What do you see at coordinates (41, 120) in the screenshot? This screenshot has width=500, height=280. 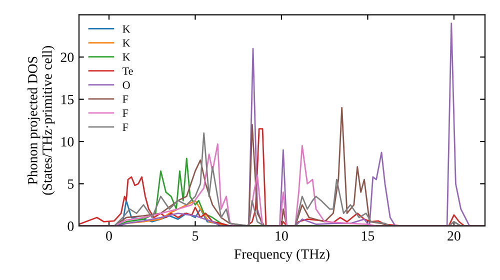 I see `y-axis-title: Phonon projected DOS (States/THz·primitive cell)` at bounding box center [41, 120].